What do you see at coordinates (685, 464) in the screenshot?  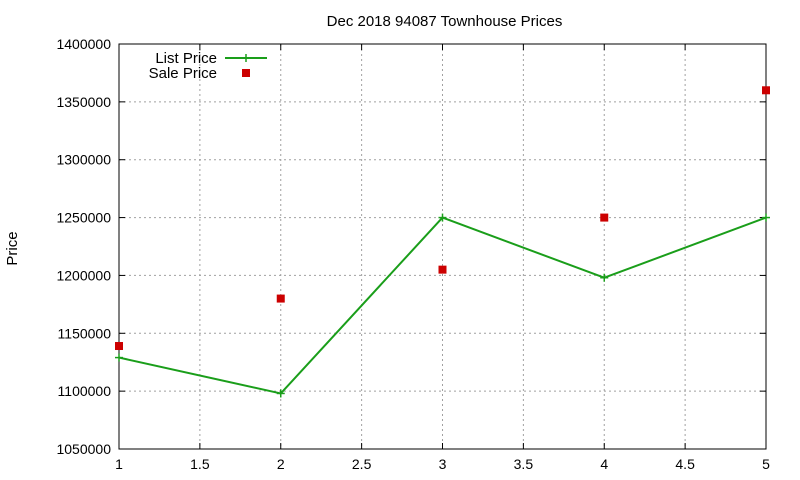 I see `x-tick-label: 4.5` at bounding box center [685, 464].